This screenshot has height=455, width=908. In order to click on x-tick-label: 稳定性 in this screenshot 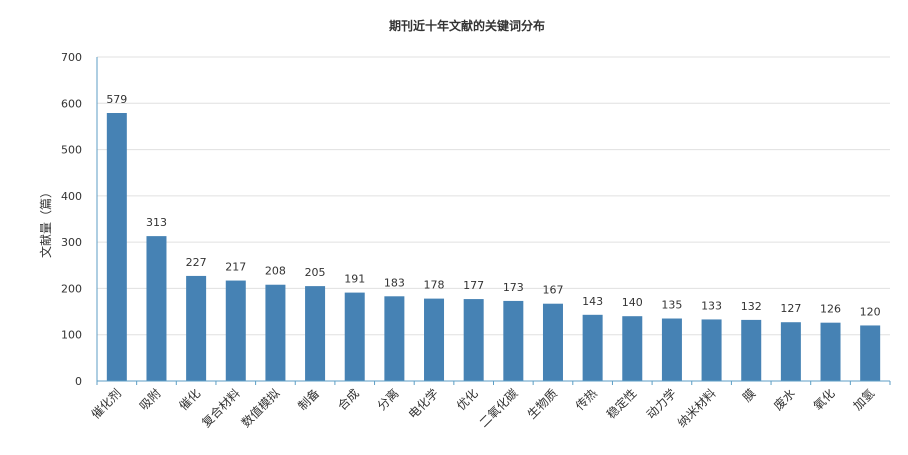, I will do `click(621, 404)`.